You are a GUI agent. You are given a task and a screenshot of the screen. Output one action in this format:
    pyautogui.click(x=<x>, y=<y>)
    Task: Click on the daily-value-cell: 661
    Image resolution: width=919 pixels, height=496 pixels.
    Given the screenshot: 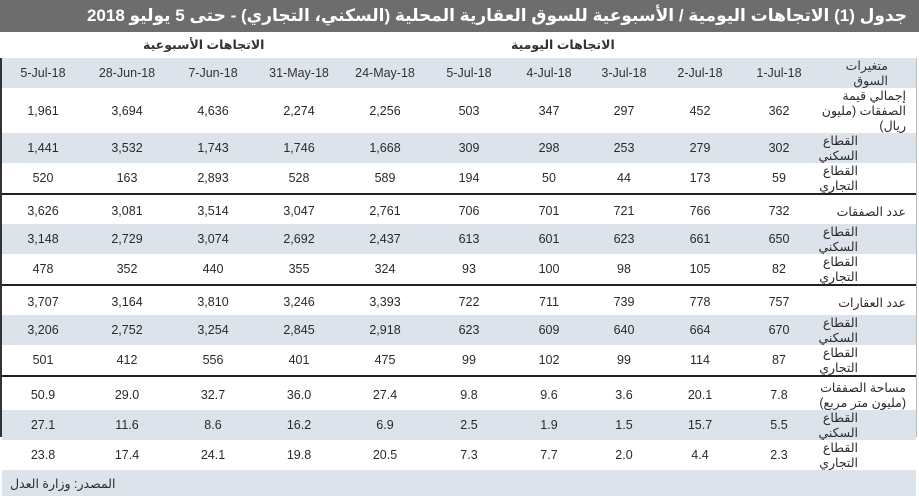 What is the action you would take?
    pyautogui.click(x=700, y=239)
    